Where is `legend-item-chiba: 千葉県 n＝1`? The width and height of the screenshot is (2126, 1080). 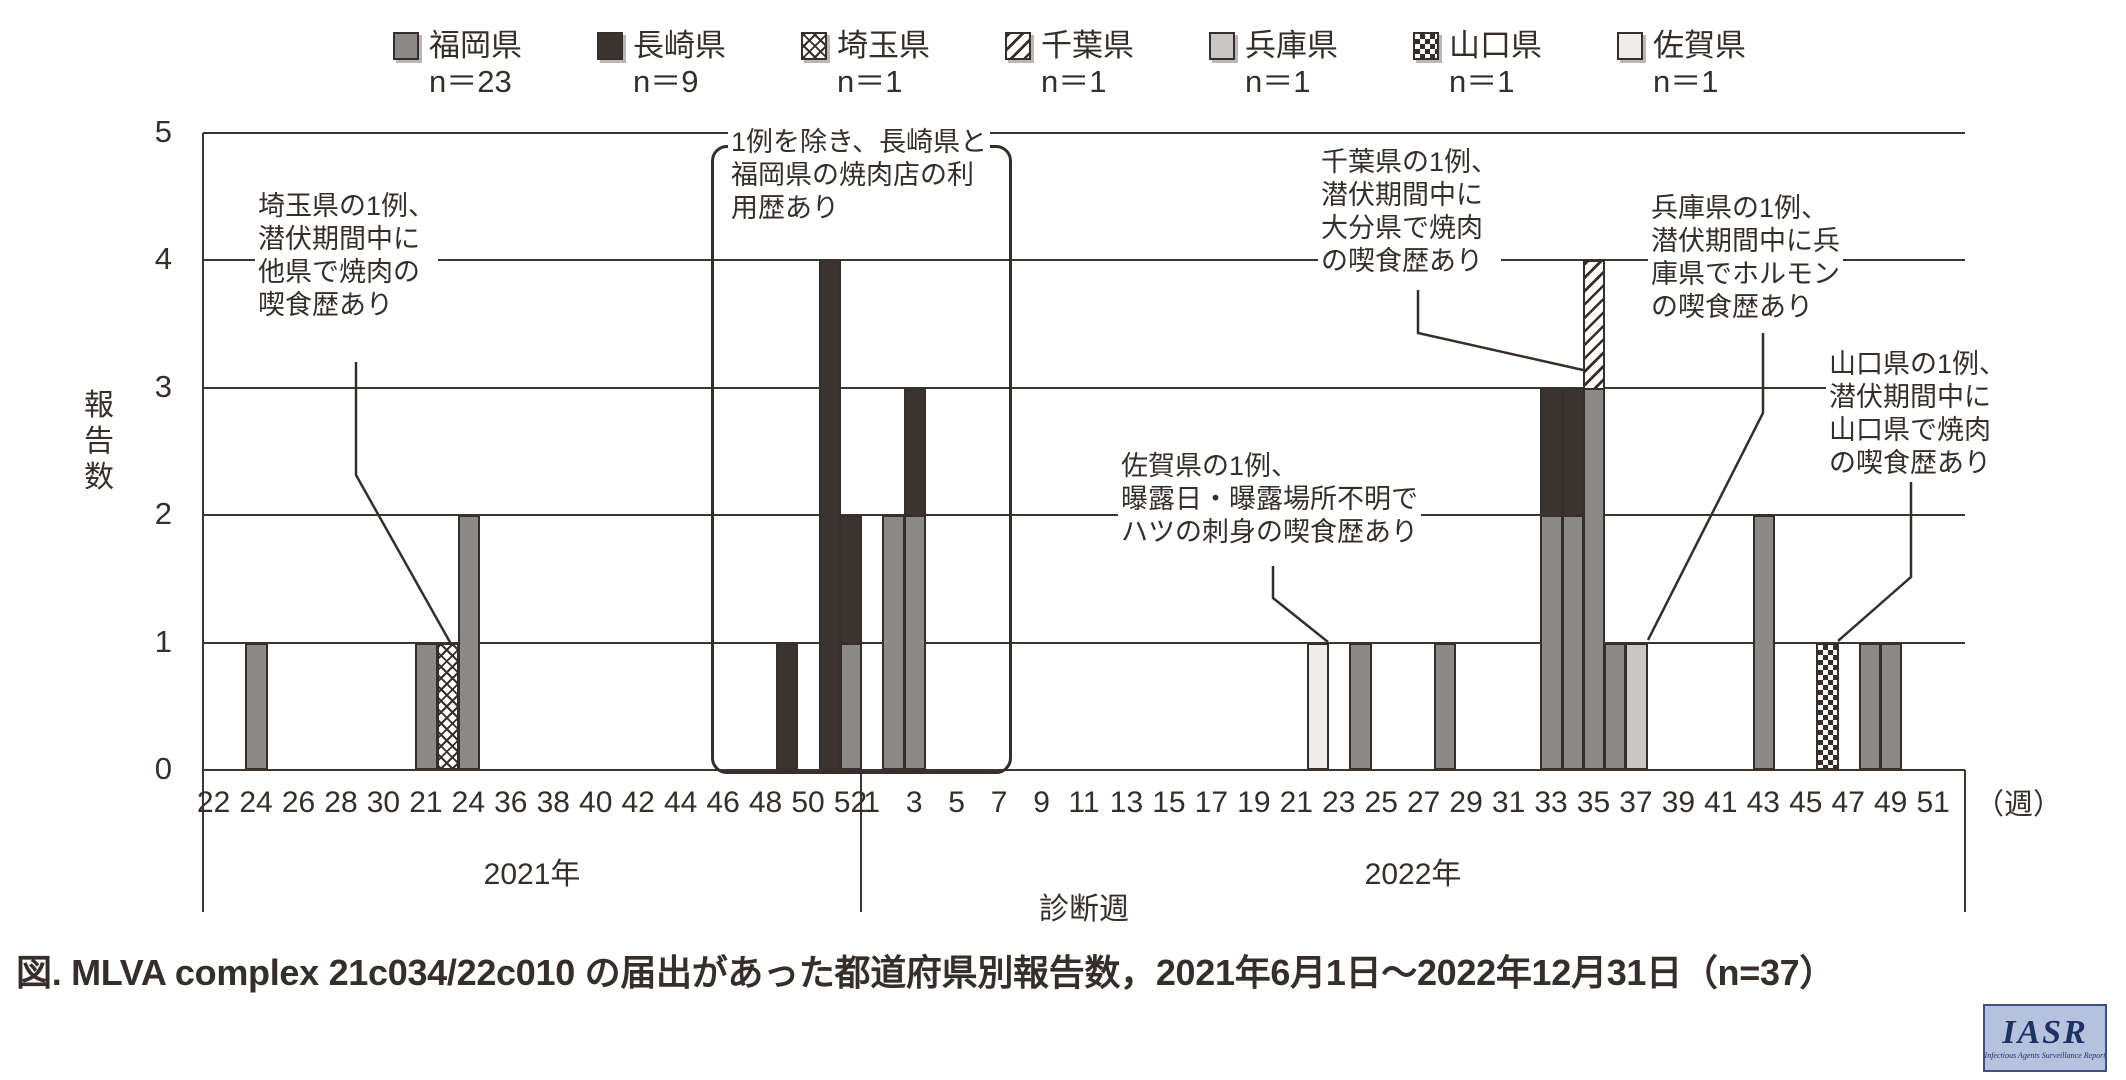
legend-item-chiba: 千葉県 n＝1 is located at coordinates (1069, 64).